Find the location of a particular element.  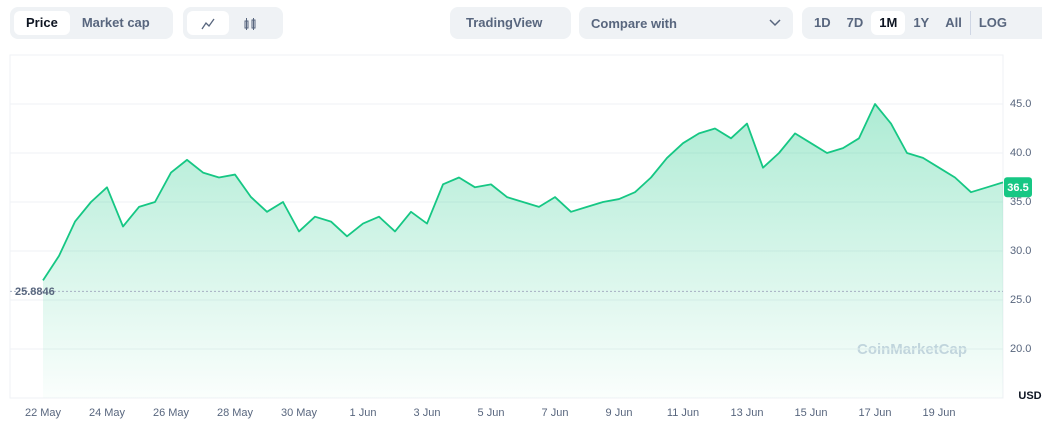

candle-style is located at coordinates (250, 23).